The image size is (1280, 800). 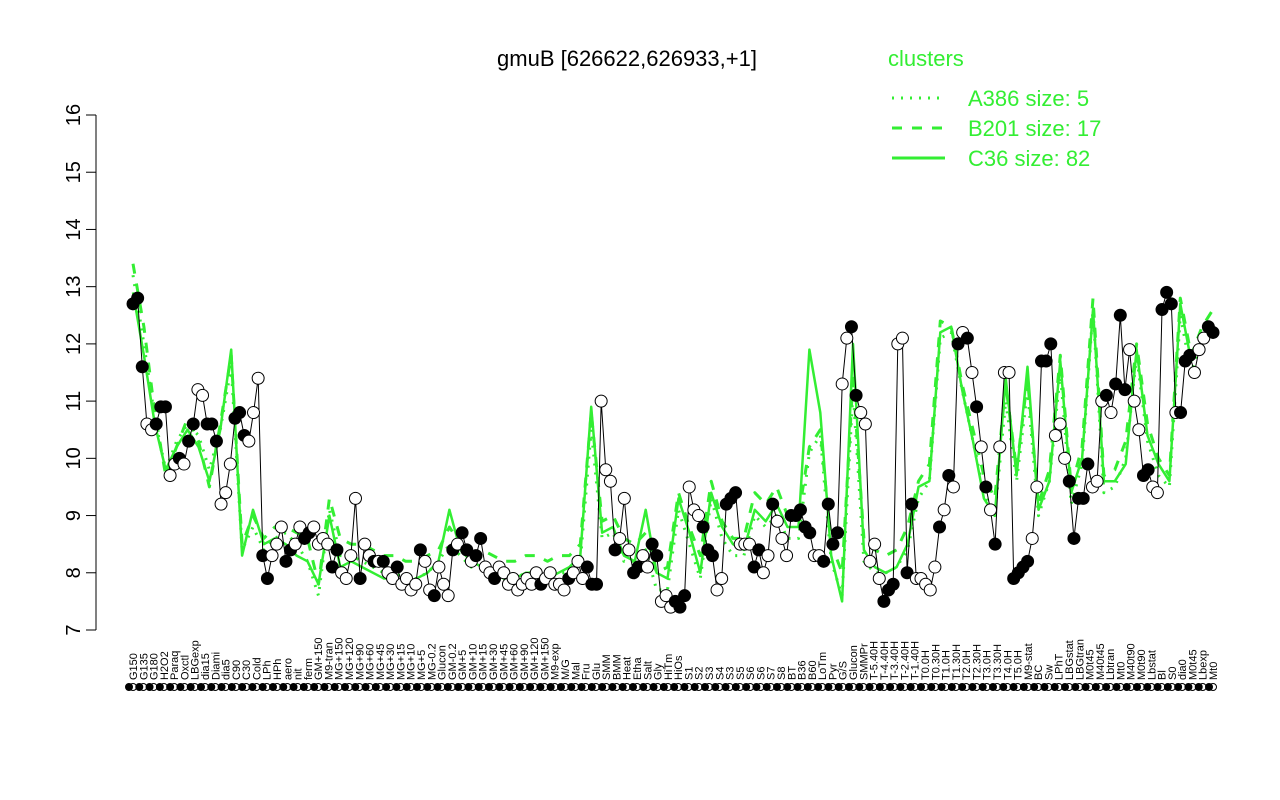 What do you see at coordinates (782, 673) in the screenshot?
I see `x-tick-label: S8` at bounding box center [782, 673].